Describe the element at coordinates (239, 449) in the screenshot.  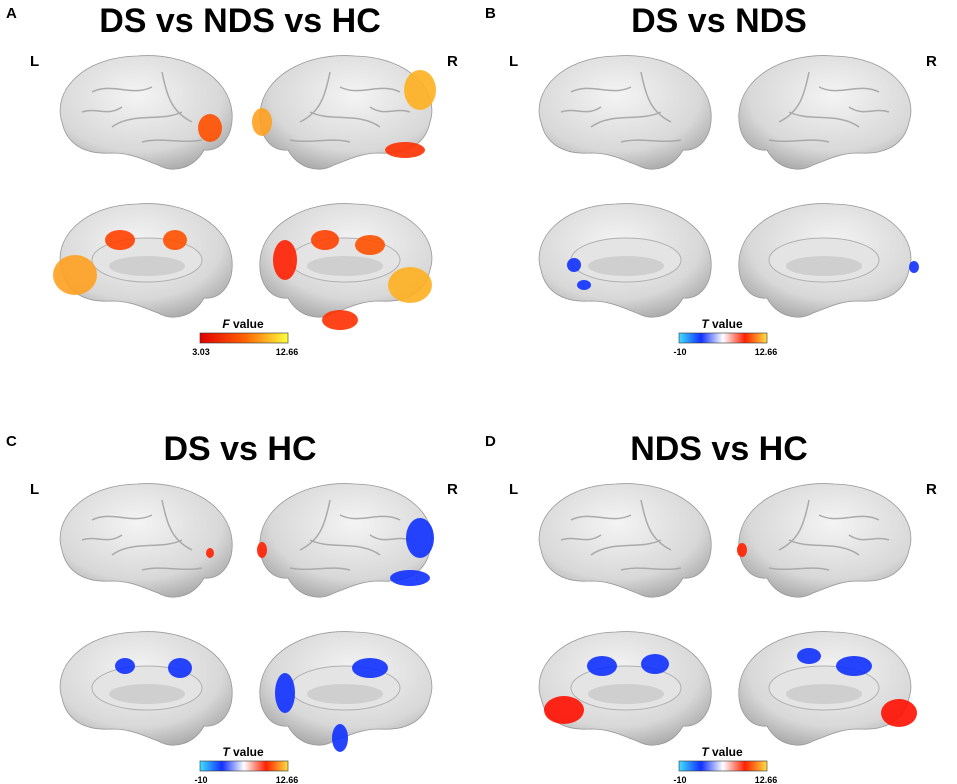
I see `panel-title: DS vs HC` at that location.